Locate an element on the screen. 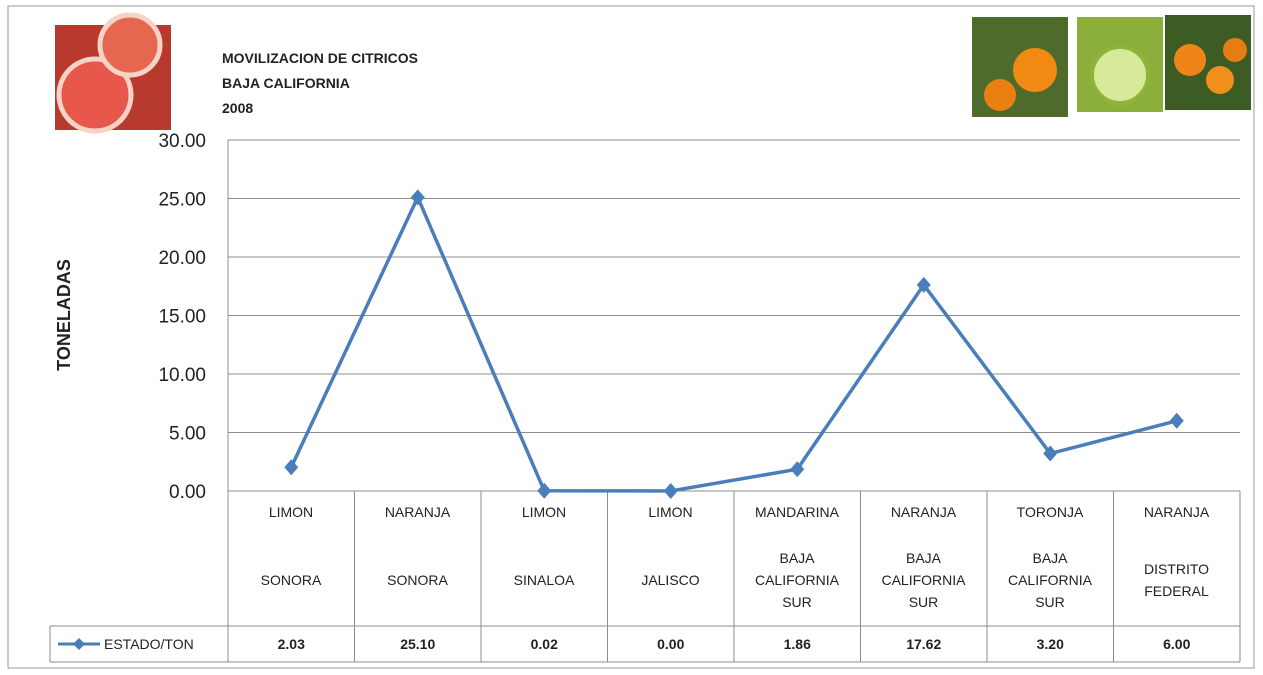  photo-oranges is located at coordinates (1020, 67).